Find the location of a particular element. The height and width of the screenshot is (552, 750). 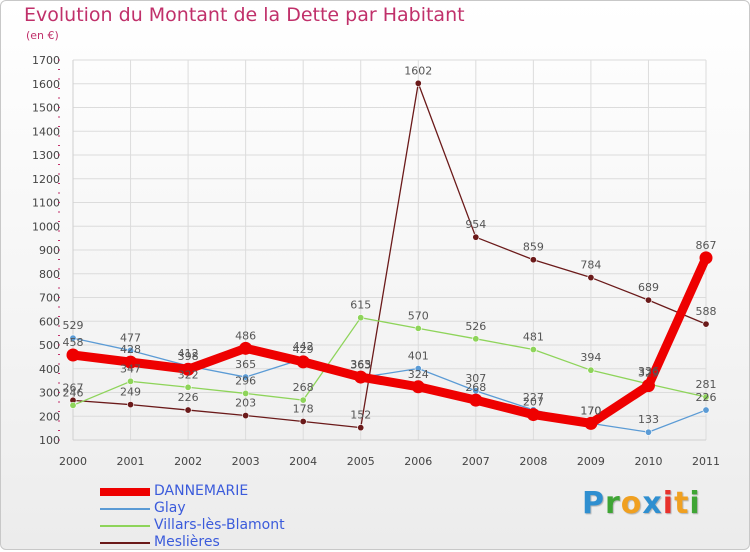

data-label: 203 is located at coordinates (245, 403).